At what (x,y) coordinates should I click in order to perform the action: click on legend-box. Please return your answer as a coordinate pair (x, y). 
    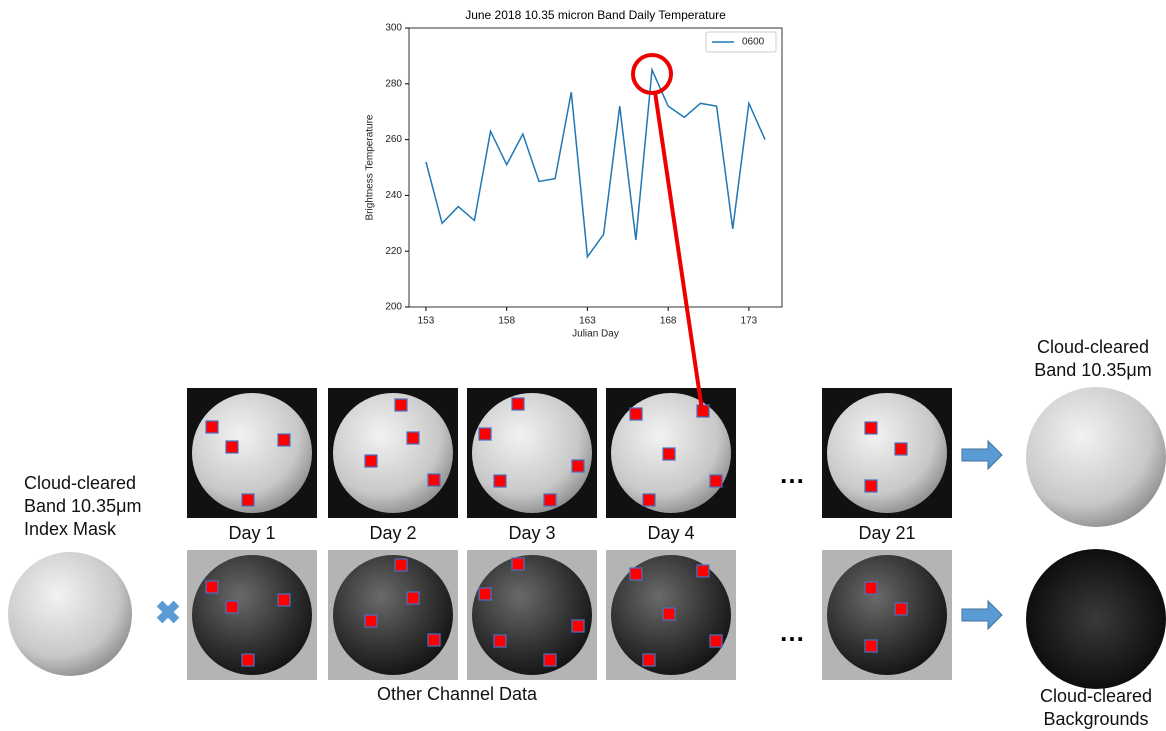
    Looking at the image, I should click on (741, 42).